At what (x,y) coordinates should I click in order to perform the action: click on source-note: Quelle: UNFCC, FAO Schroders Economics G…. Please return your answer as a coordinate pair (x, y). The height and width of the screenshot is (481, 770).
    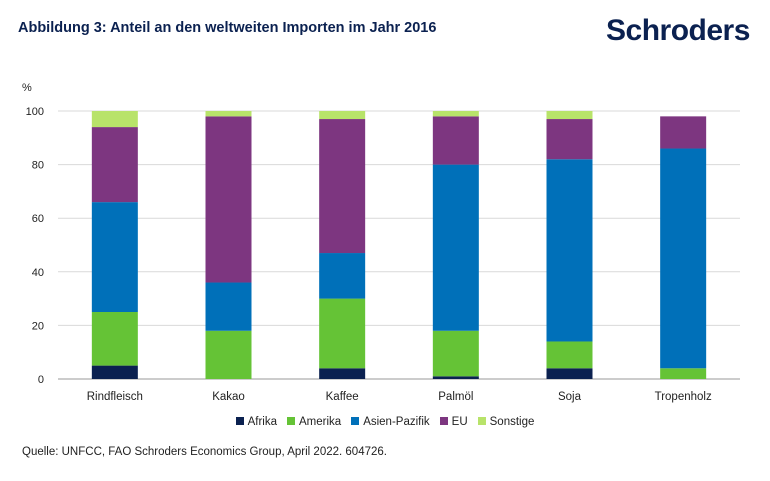
    Looking at the image, I should click on (204, 452).